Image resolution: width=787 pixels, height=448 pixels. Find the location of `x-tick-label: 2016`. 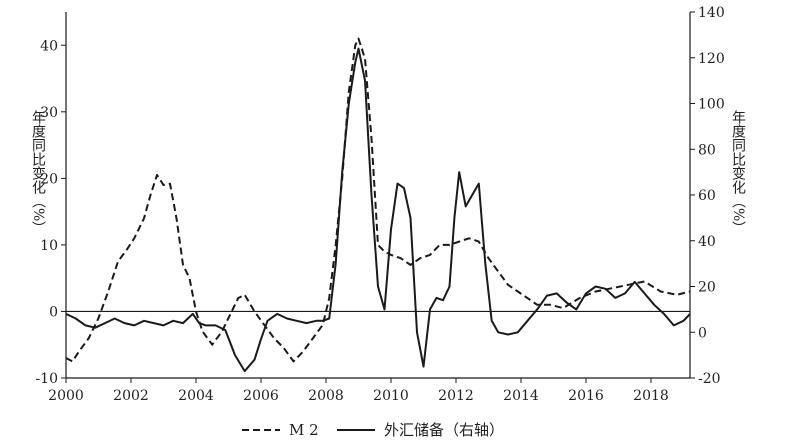

x-tick-label: 2016 is located at coordinates (586, 396).